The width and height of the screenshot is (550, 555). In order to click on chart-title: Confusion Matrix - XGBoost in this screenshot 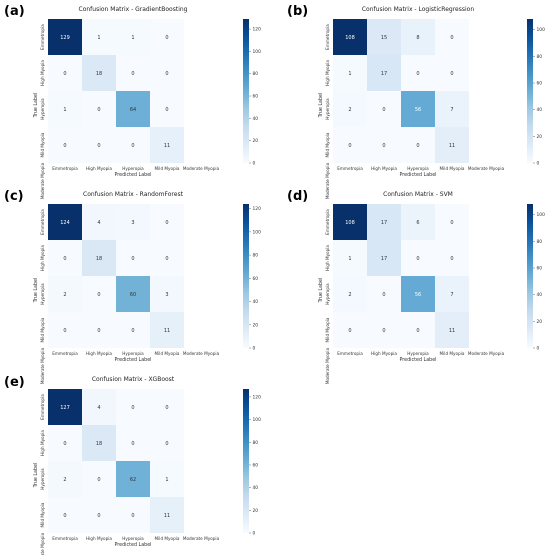, I will do `click(133, 379)`.